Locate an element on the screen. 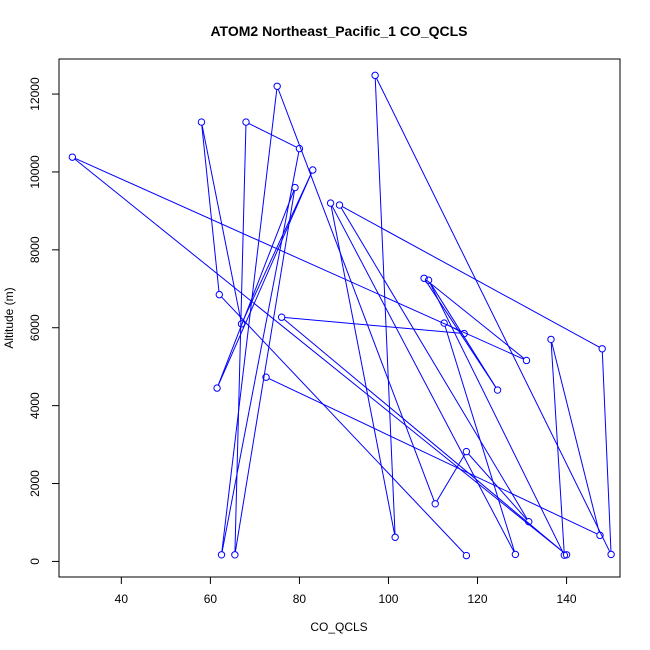  x-tick-label: 140 is located at coordinates (567, 599).